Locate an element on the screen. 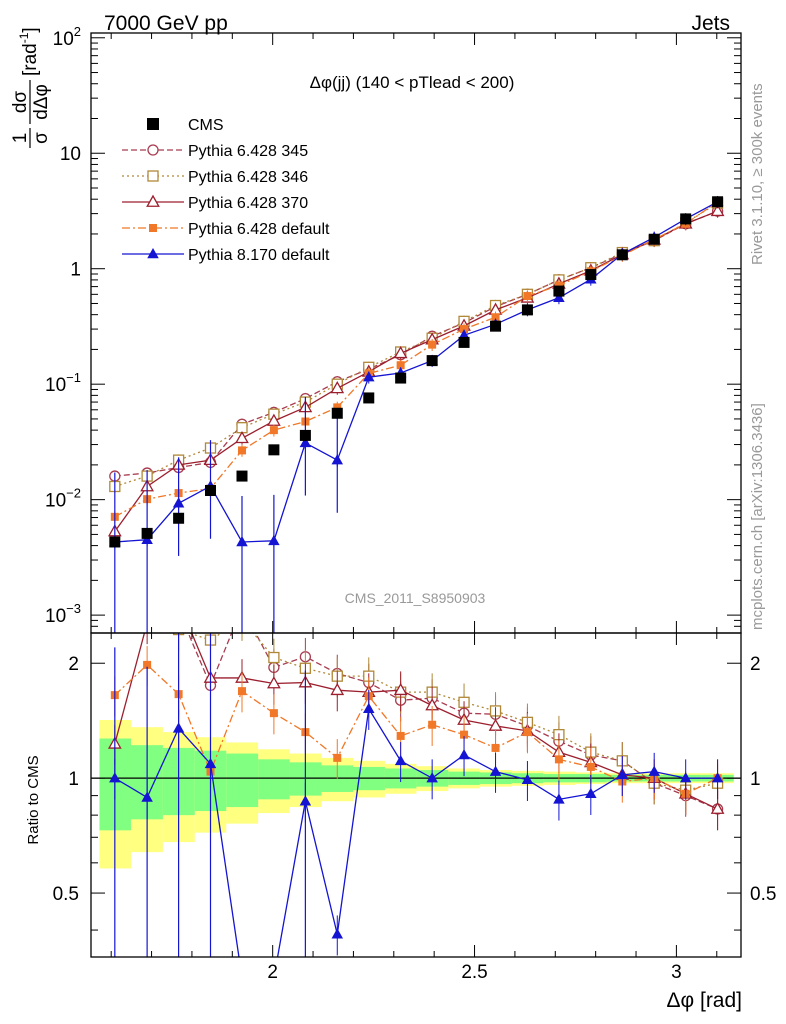 This screenshot has height=1024, width=786. tick-exp: −2 is located at coordinates (73, 493).